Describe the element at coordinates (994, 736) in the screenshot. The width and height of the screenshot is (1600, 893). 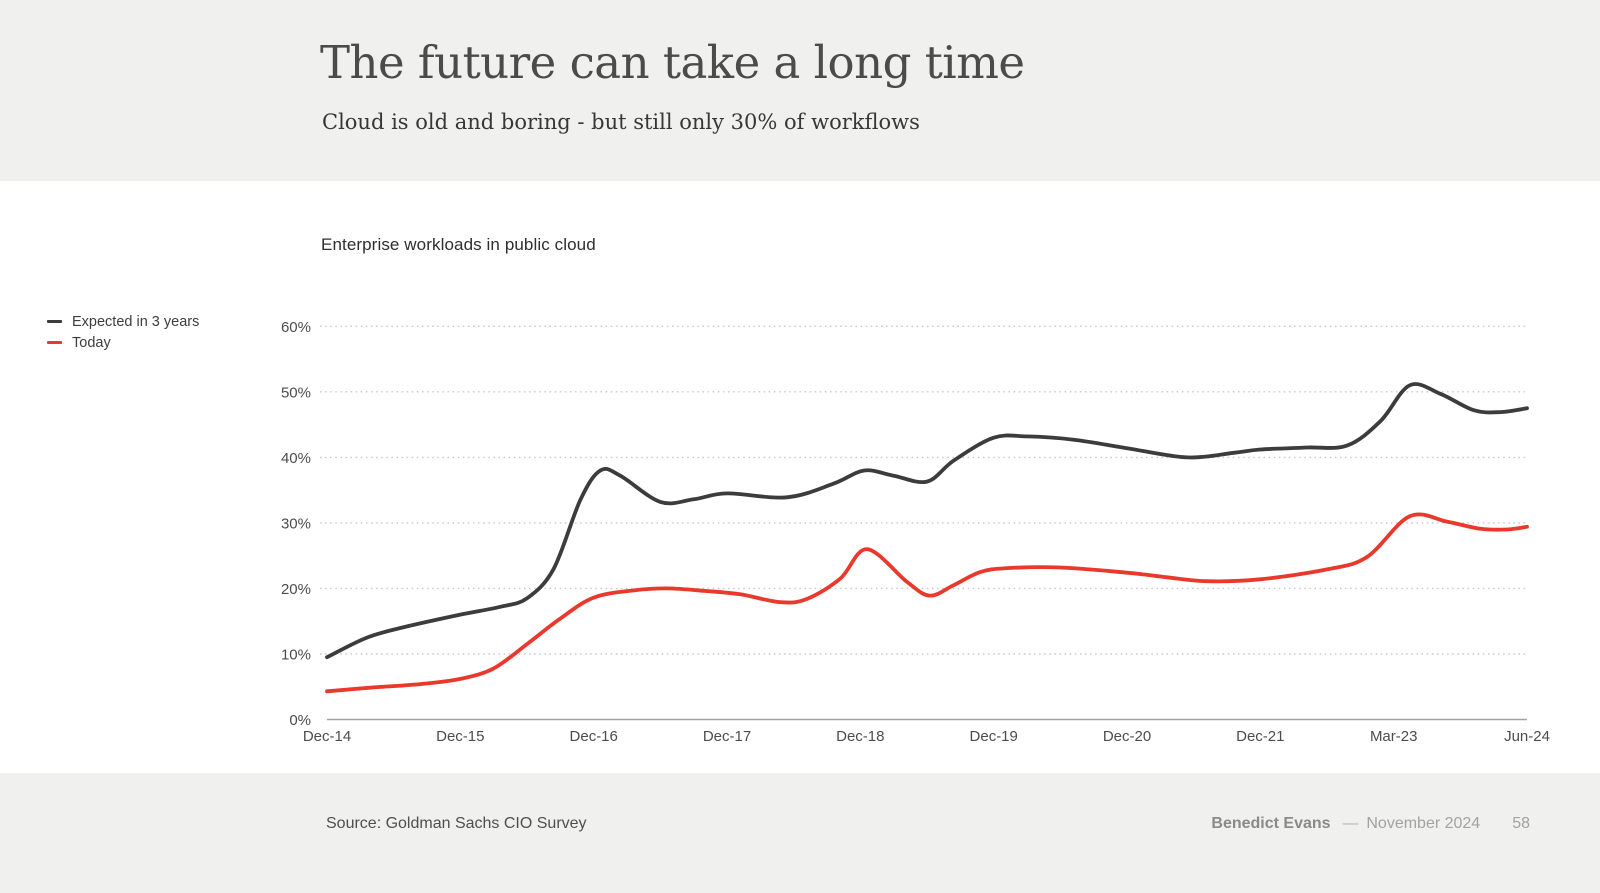
I see `x-tick-label: Dec-19` at that location.